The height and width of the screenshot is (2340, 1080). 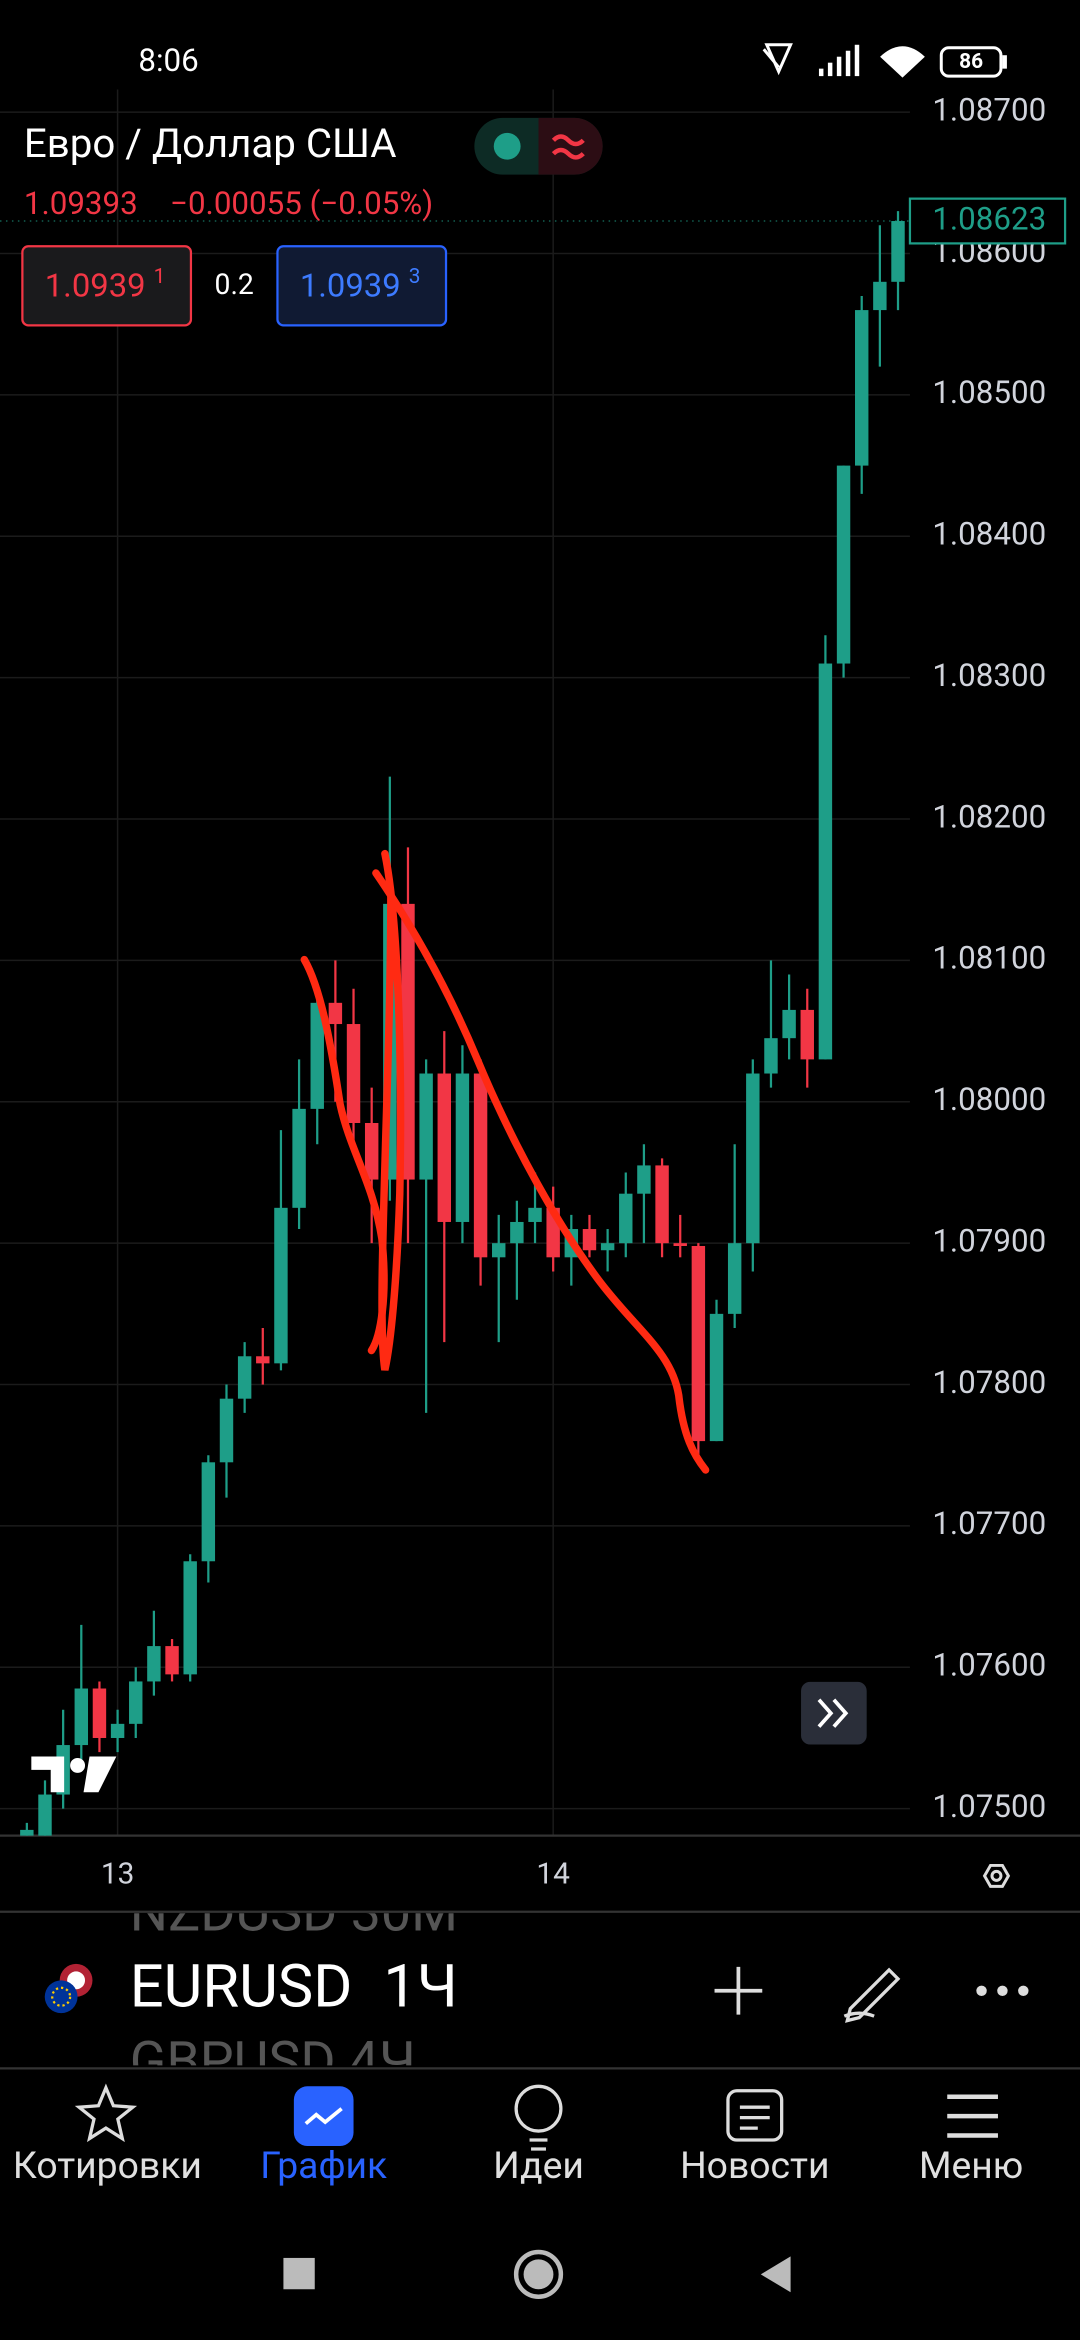 I want to click on y-tick-label: 1.08100, so click(x=989, y=958).